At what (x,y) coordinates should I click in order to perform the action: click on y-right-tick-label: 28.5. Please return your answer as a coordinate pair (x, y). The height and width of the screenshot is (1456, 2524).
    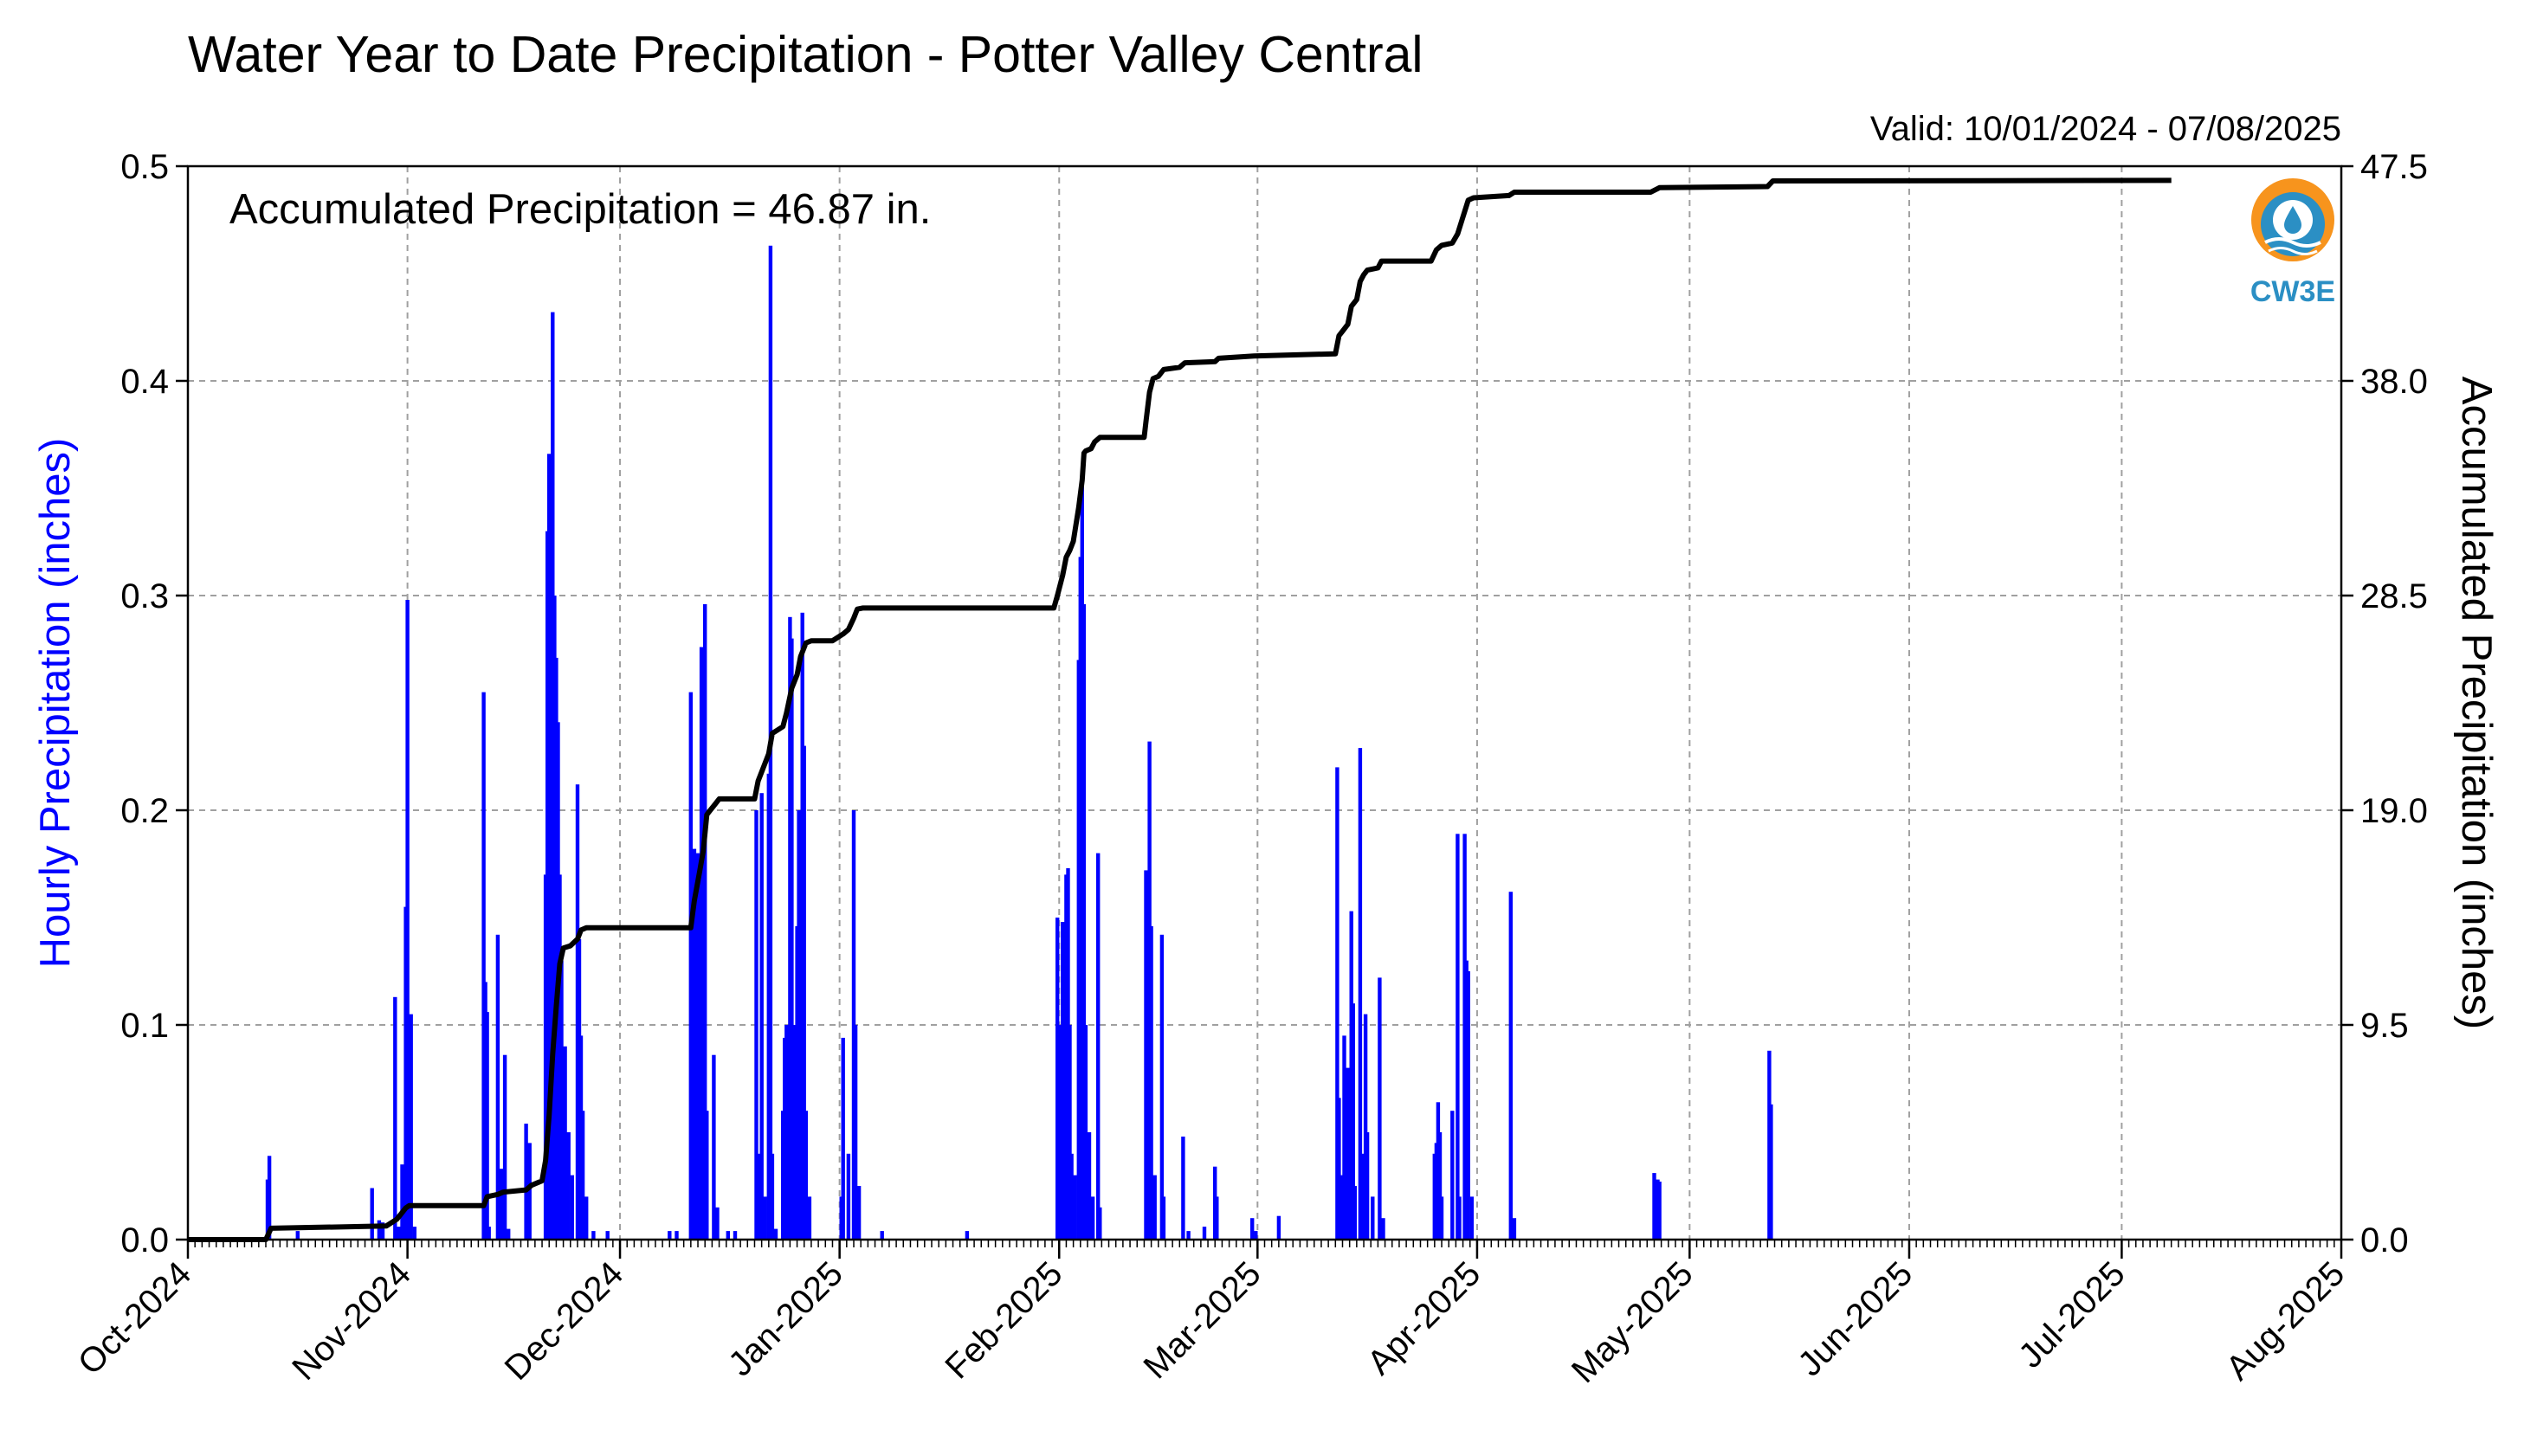
    Looking at the image, I should click on (2394, 596).